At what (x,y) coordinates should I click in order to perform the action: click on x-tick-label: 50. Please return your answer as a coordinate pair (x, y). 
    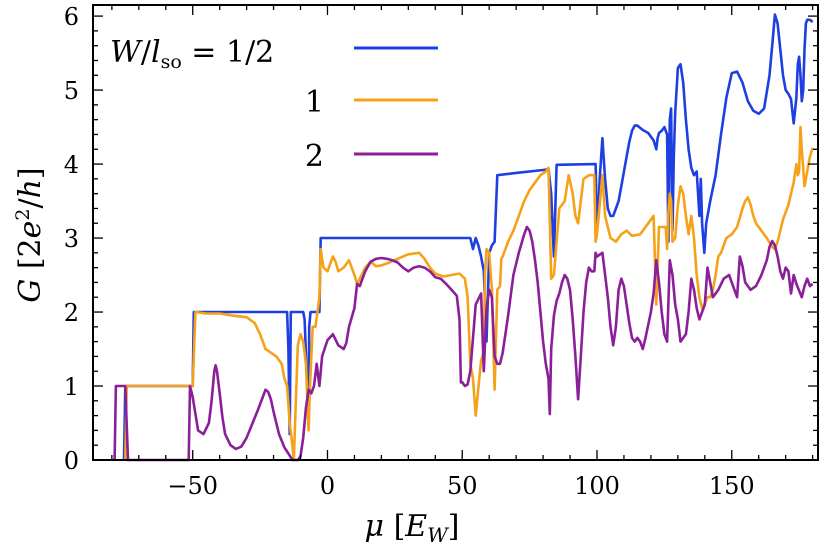
    Looking at the image, I should click on (462, 486).